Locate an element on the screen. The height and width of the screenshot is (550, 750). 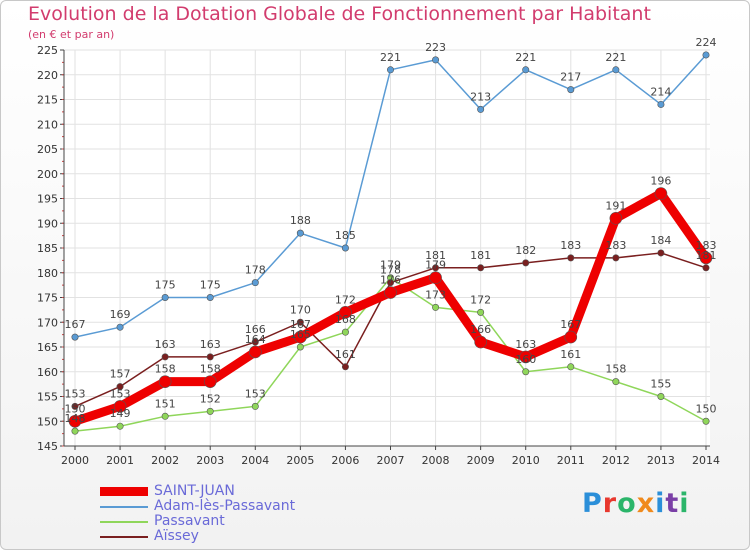
data-label-aissey: 163 is located at coordinates (165, 344).